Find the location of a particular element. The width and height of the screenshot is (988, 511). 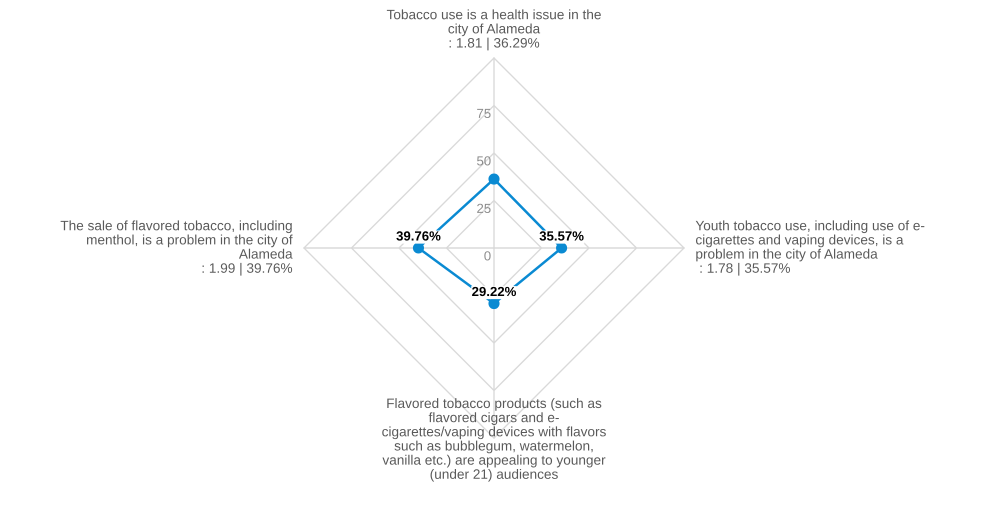

data-label: 35.57% is located at coordinates (562, 236).